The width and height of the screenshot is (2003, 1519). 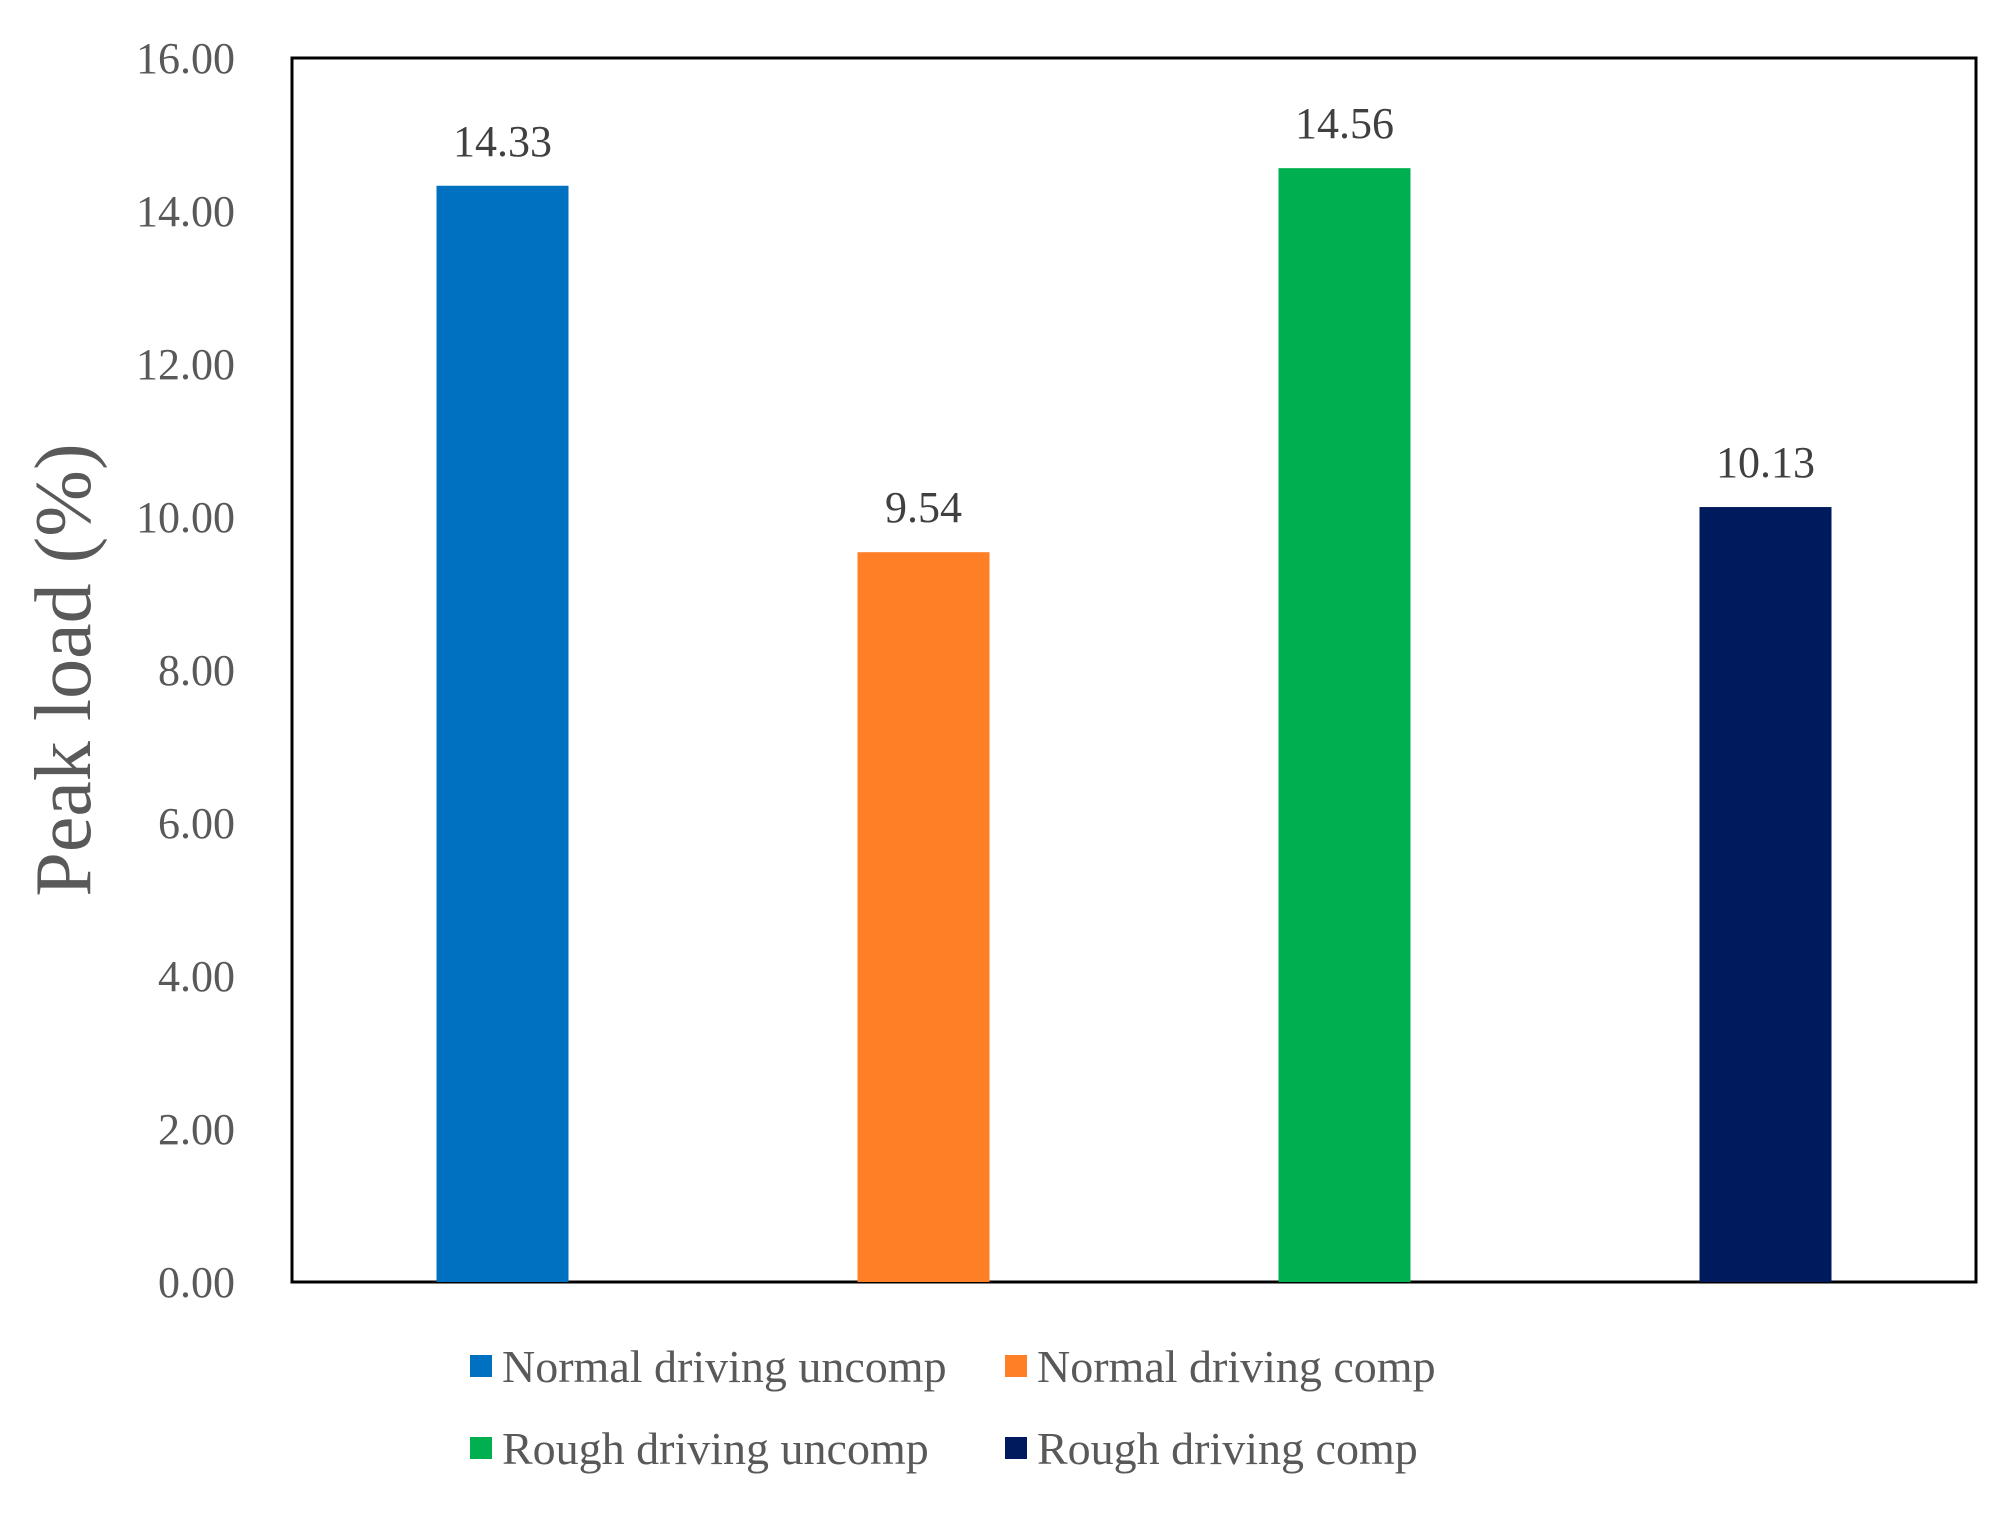 What do you see at coordinates (64, 669) in the screenshot?
I see `y-axis-title: Peak load (%)` at bounding box center [64, 669].